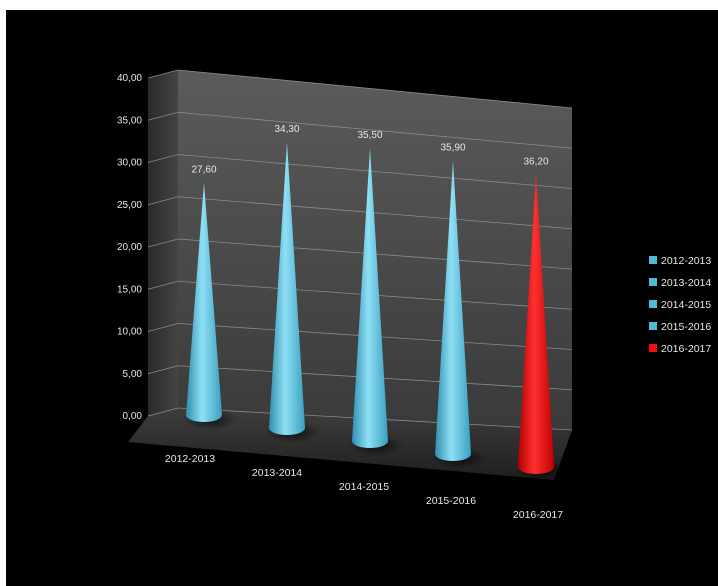 This screenshot has height=586, width=718. What do you see at coordinates (133, 374) in the screenshot?
I see `y-tick-label: 5,00` at bounding box center [133, 374].